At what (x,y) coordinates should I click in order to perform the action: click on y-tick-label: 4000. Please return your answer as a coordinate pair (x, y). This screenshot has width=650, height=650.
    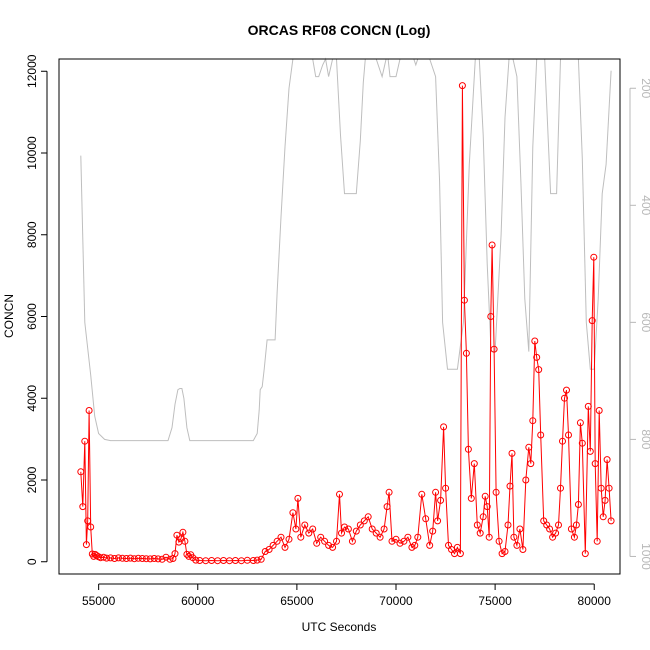
    Looking at the image, I should click on (32, 398).